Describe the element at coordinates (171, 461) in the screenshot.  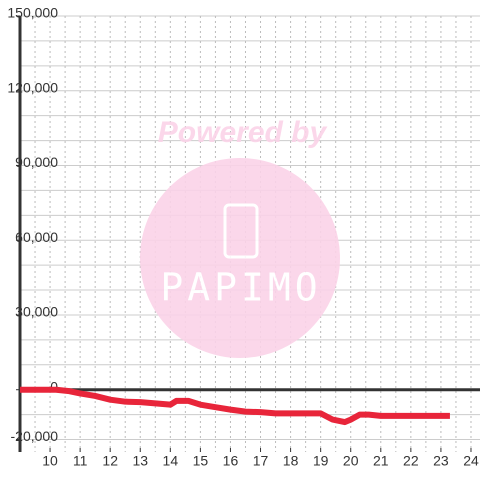
I see `x-tick-label: 14` at that location.